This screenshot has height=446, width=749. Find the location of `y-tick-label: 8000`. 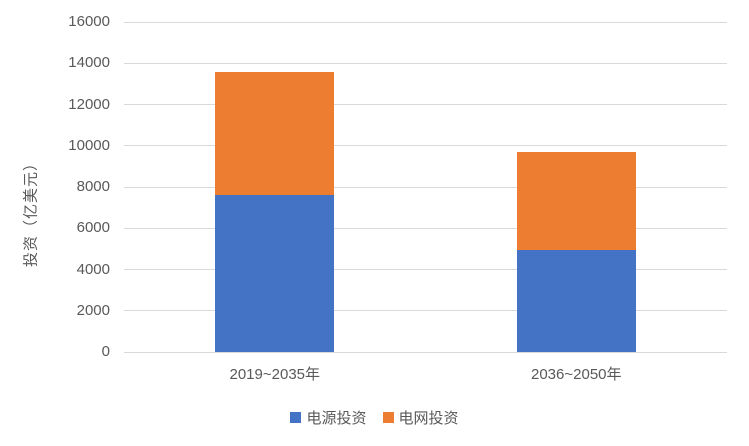

y-tick-label: 8000 is located at coordinates (93, 186).